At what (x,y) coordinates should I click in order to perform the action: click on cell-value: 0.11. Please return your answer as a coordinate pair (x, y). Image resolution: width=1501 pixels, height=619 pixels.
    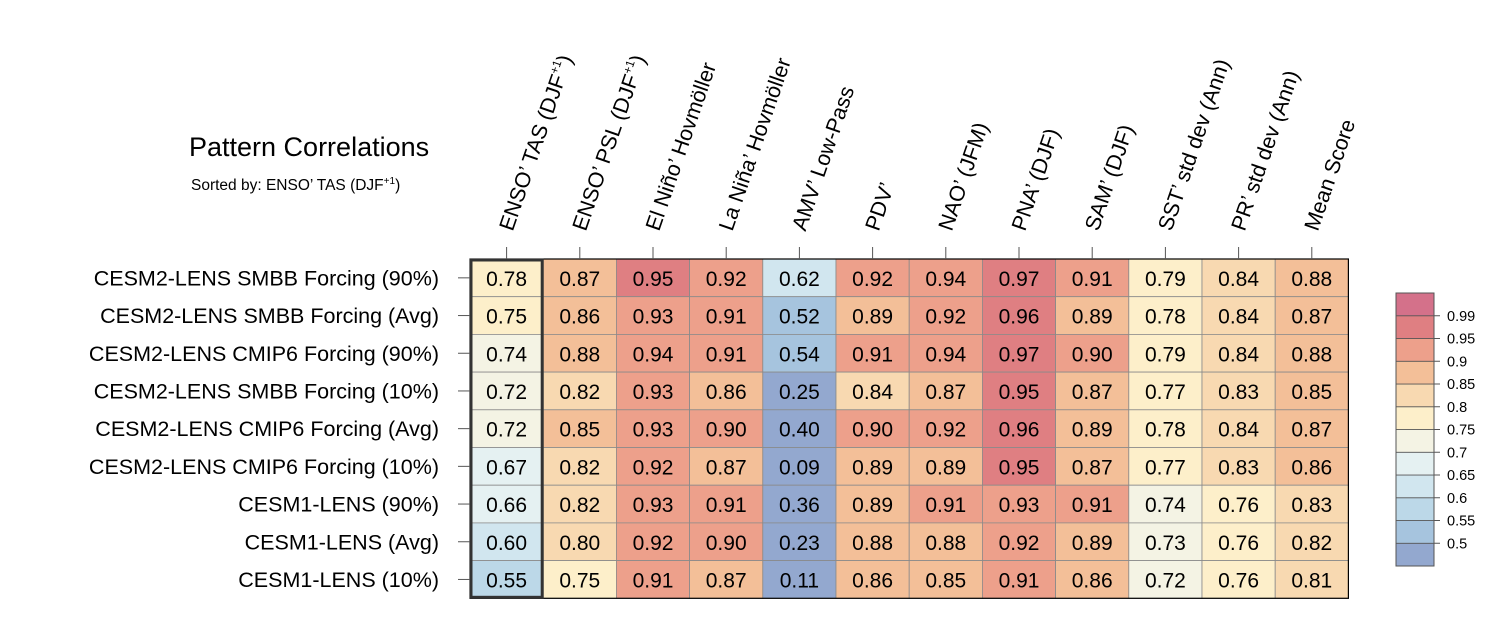
    Looking at the image, I should click on (799, 580).